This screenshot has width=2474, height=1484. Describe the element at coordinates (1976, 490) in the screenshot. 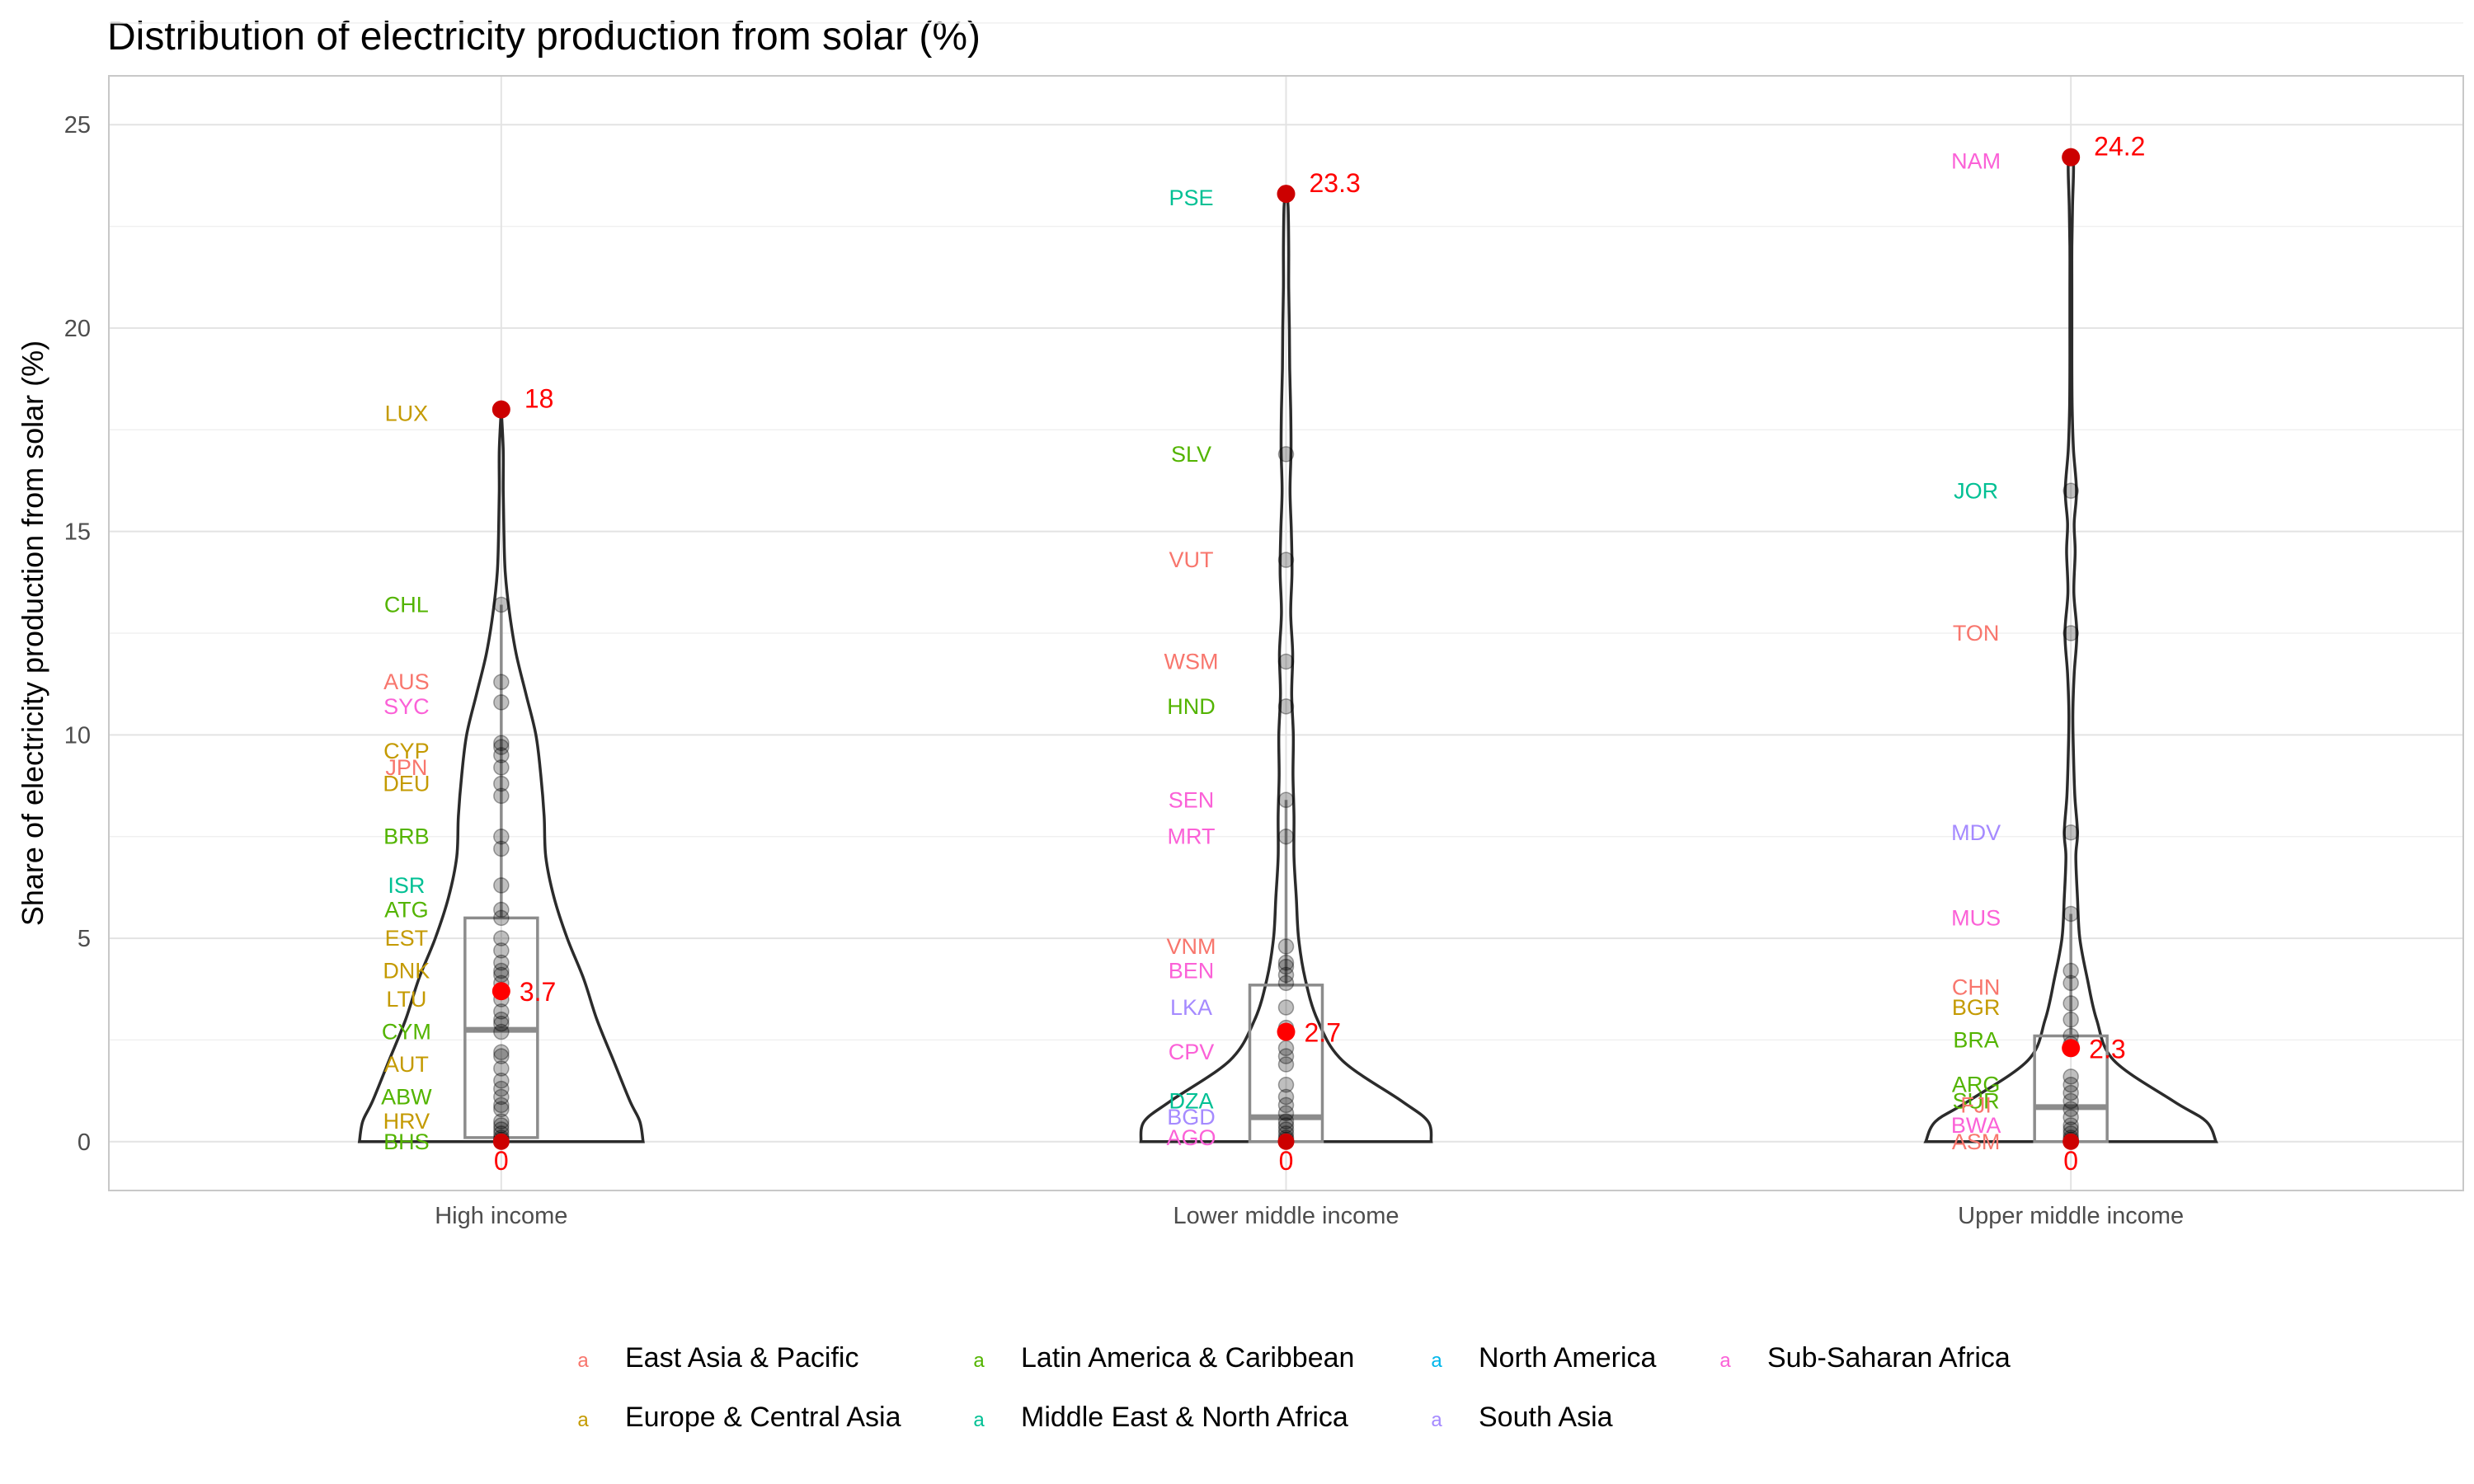

I see `country-label: JOR` at that location.